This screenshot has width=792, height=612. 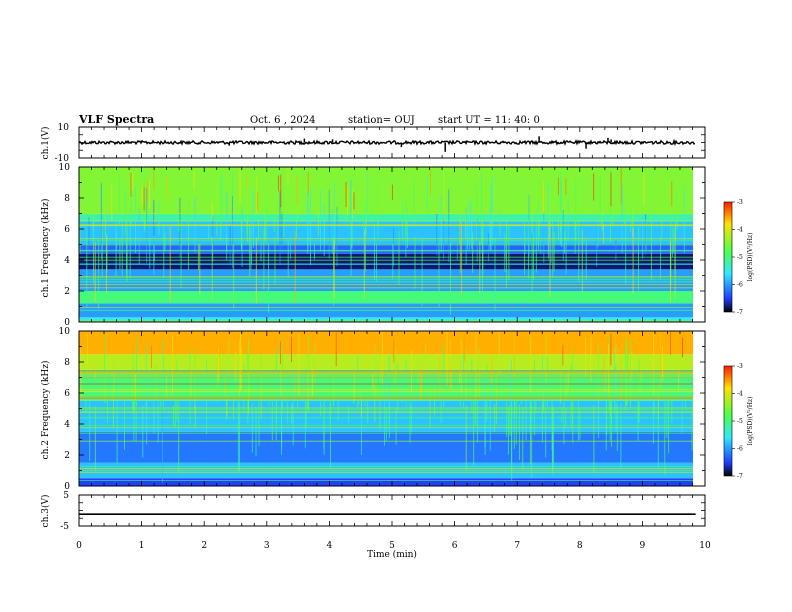 What do you see at coordinates (204, 546) in the screenshot?
I see `time-tick-label: 2` at bounding box center [204, 546].